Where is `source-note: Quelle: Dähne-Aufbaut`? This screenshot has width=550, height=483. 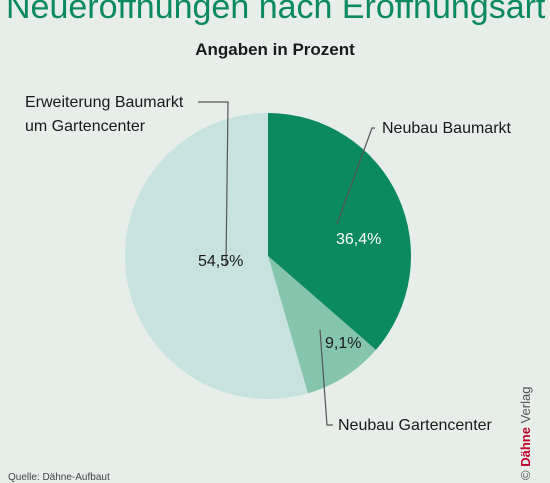 source-note: Quelle: Dähne-Aufbaut is located at coordinates (59, 477).